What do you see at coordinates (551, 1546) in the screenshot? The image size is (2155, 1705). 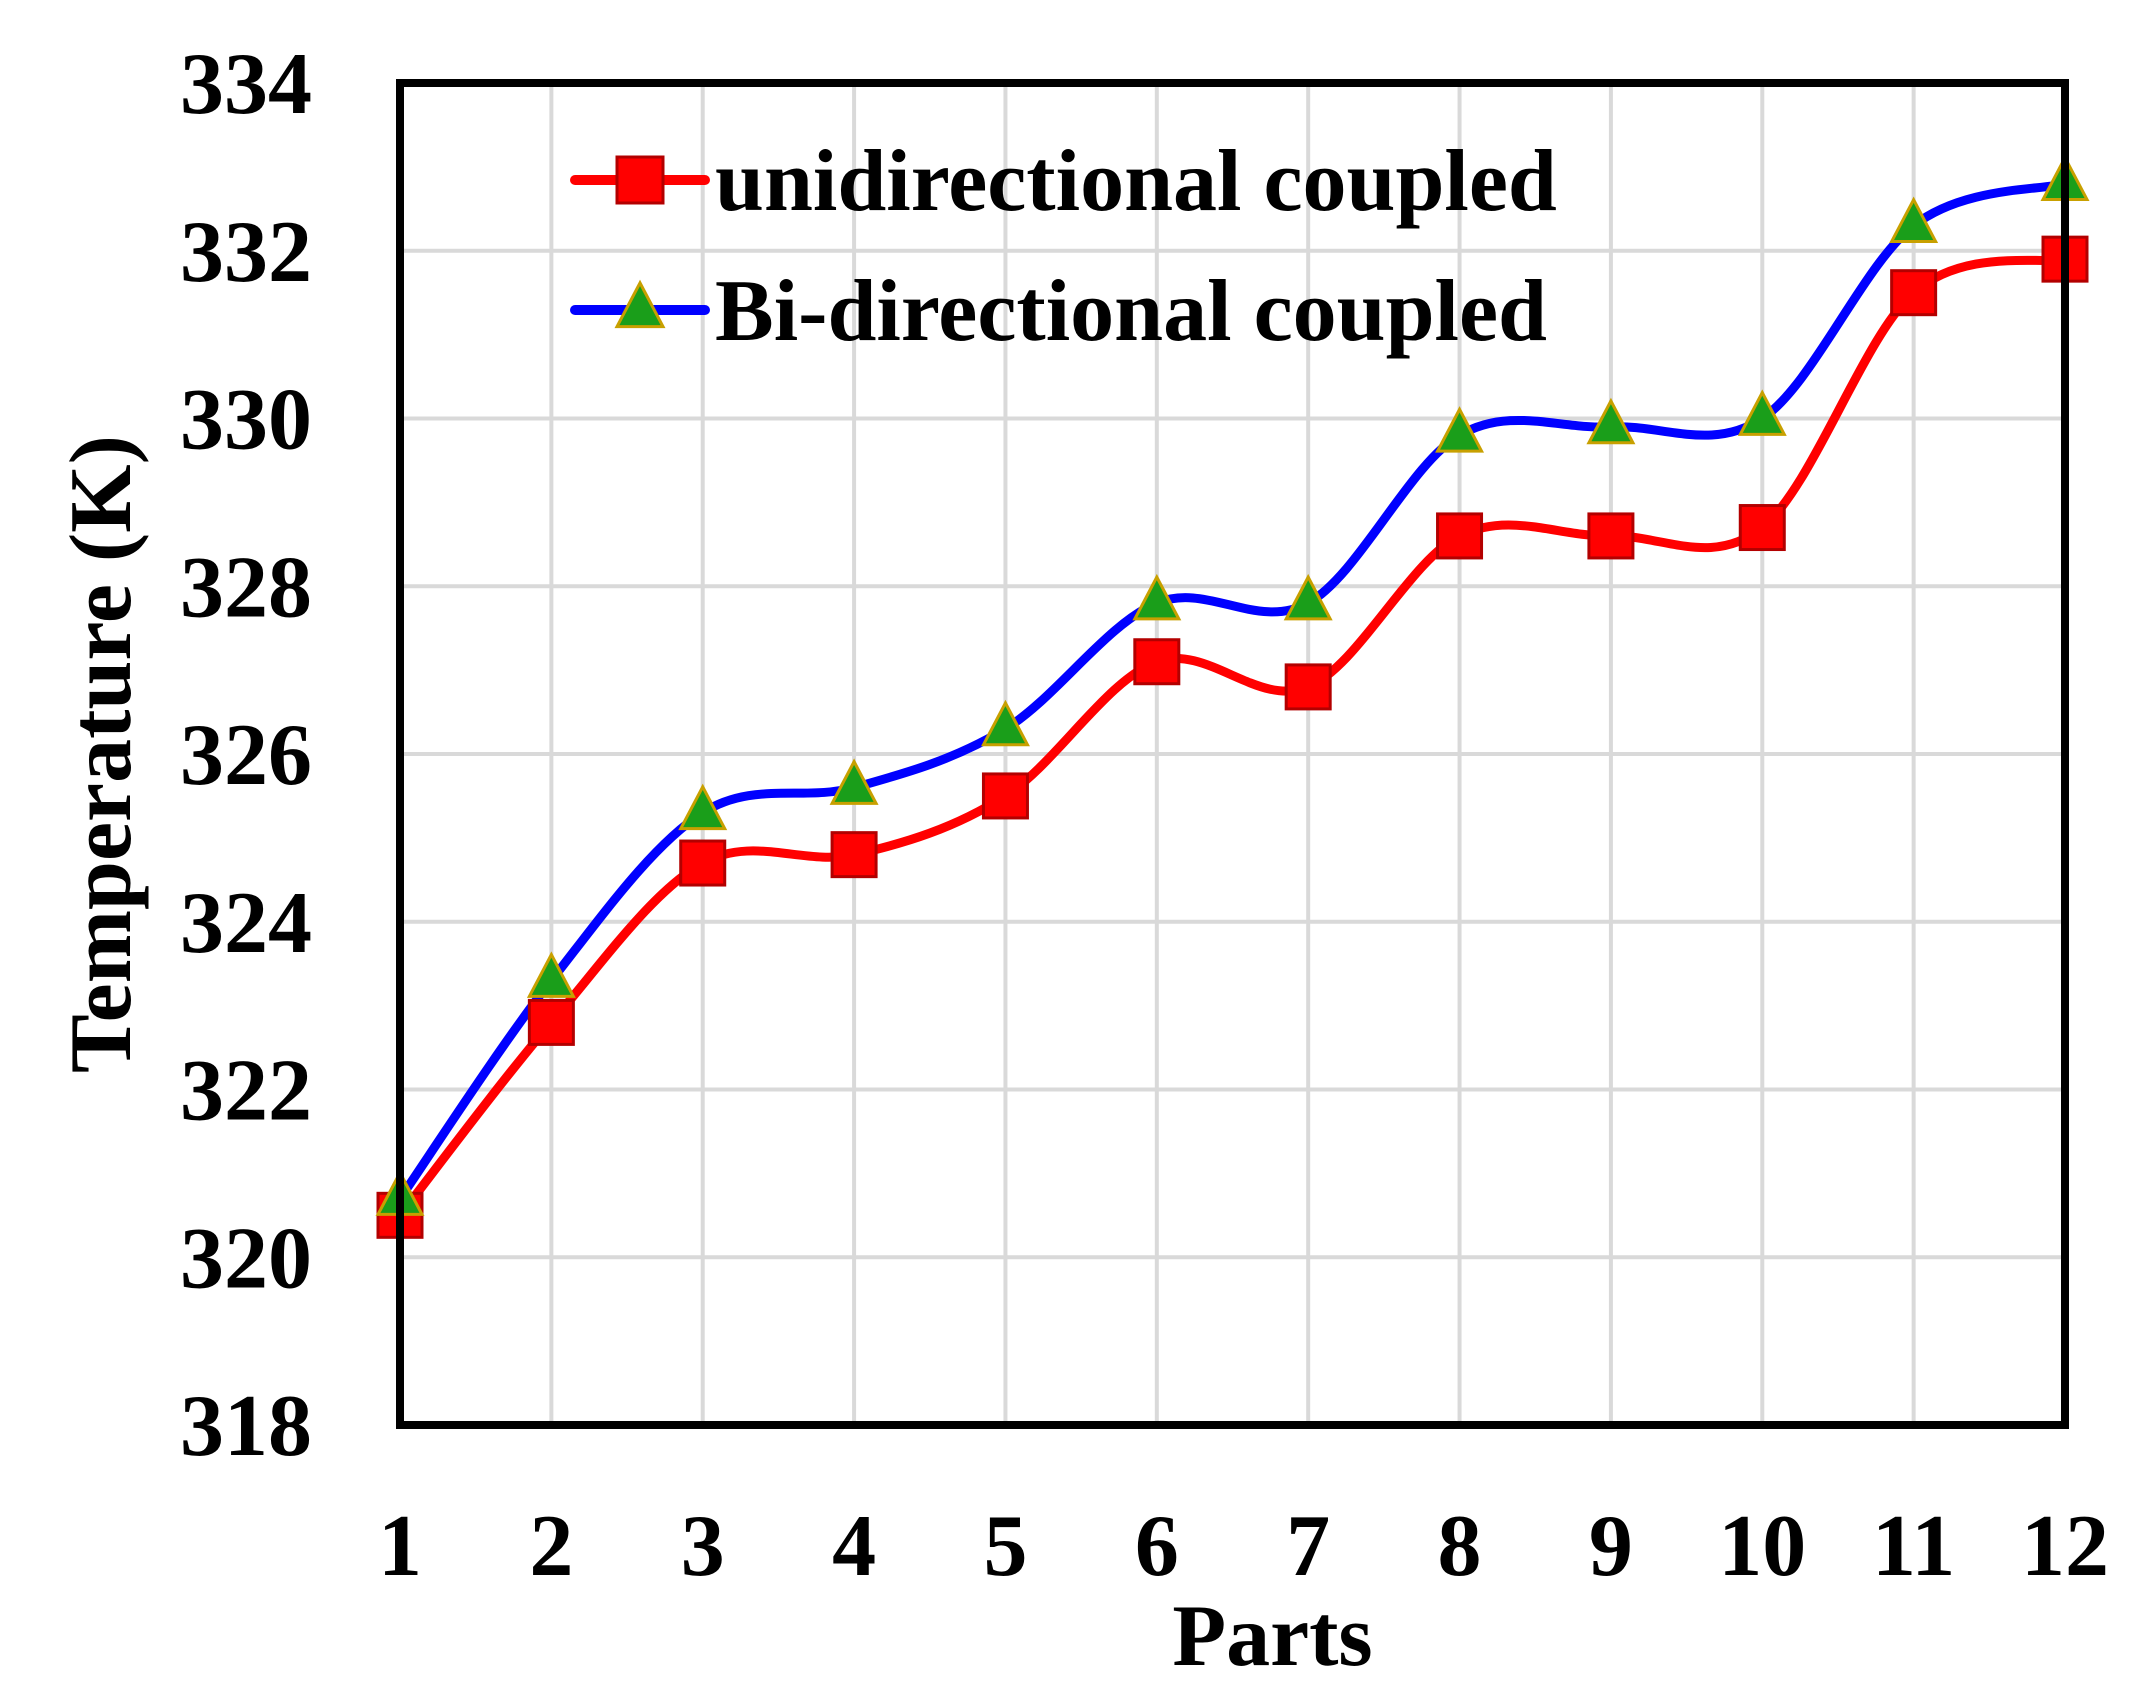 I see `x-tick-label: 2` at bounding box center [551, 1546].